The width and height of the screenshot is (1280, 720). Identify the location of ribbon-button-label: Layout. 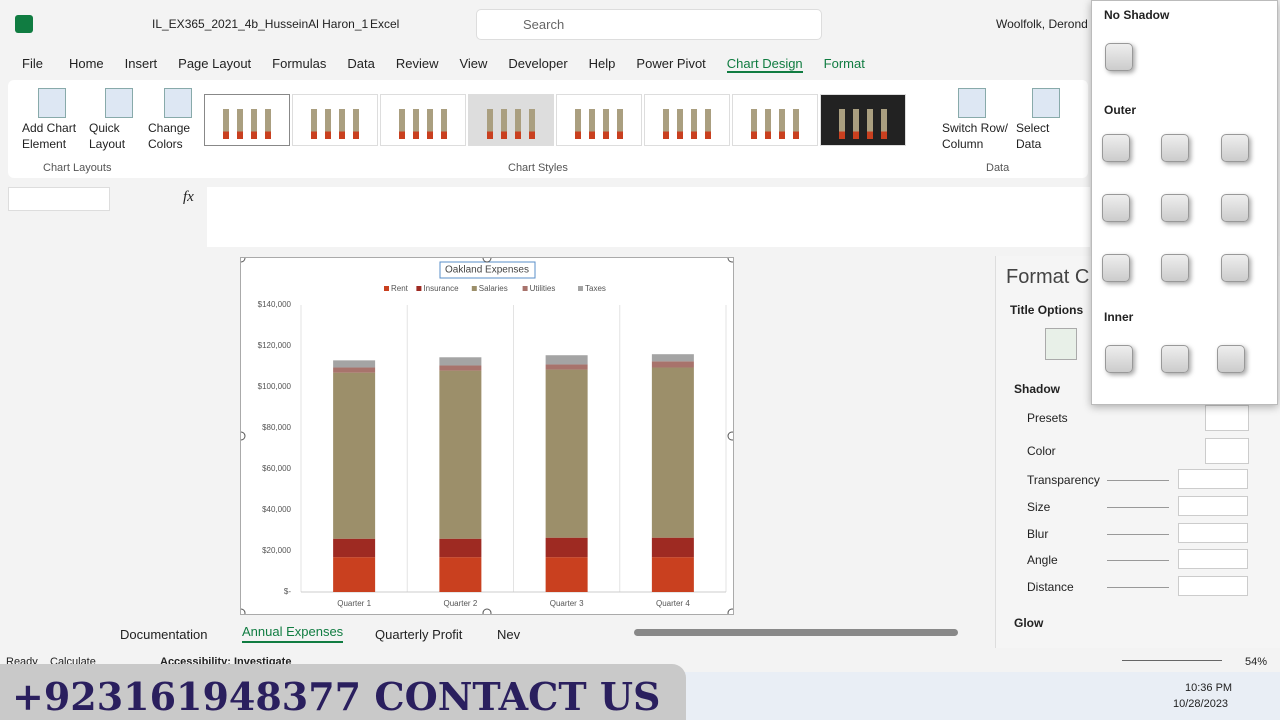
(107, 144).